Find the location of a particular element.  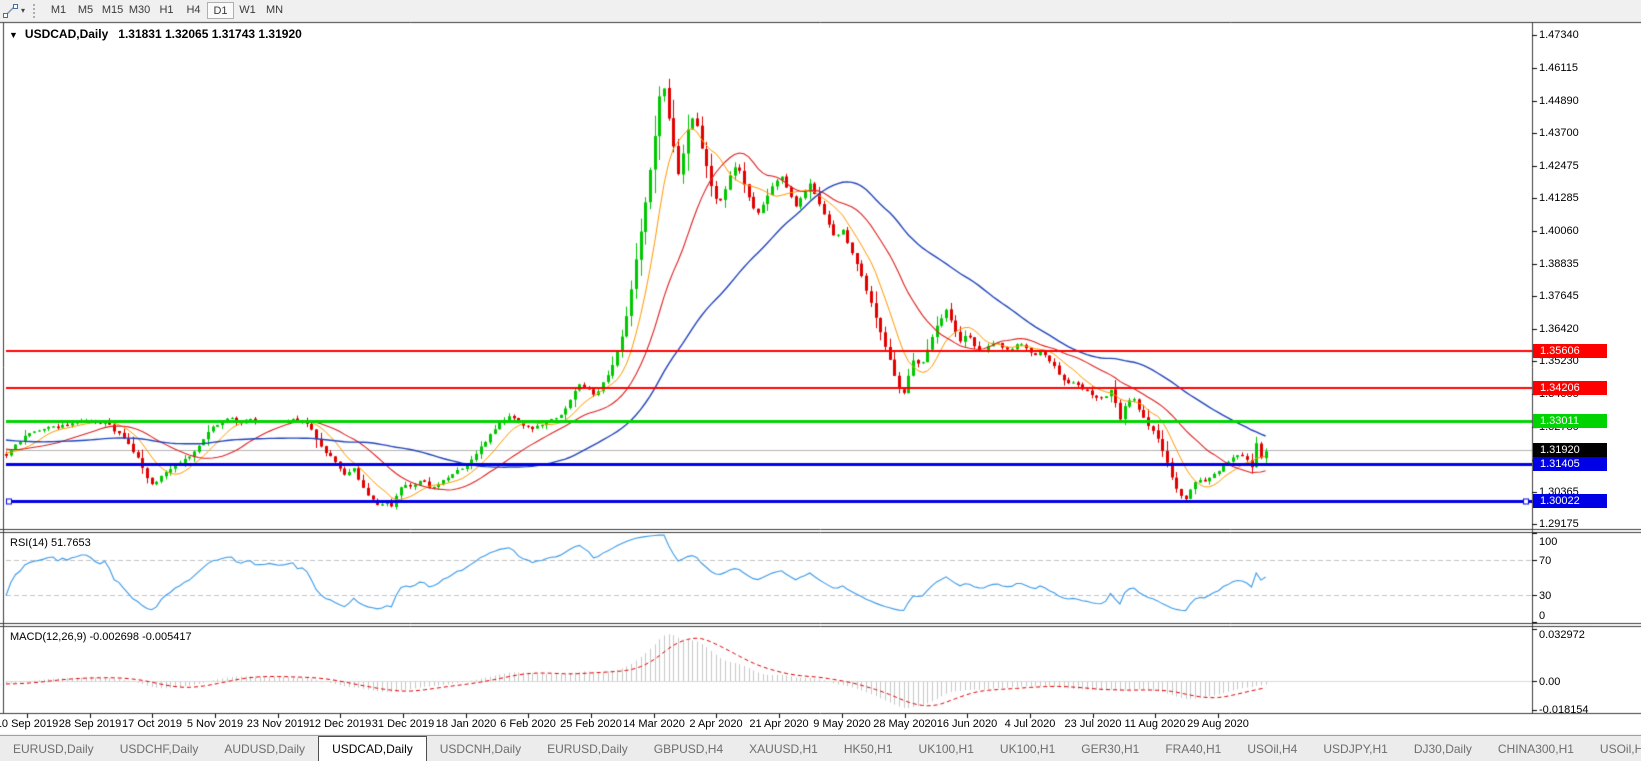

tab-usoil-h4: USOil,H4 is located at coordinates (1272, 748).